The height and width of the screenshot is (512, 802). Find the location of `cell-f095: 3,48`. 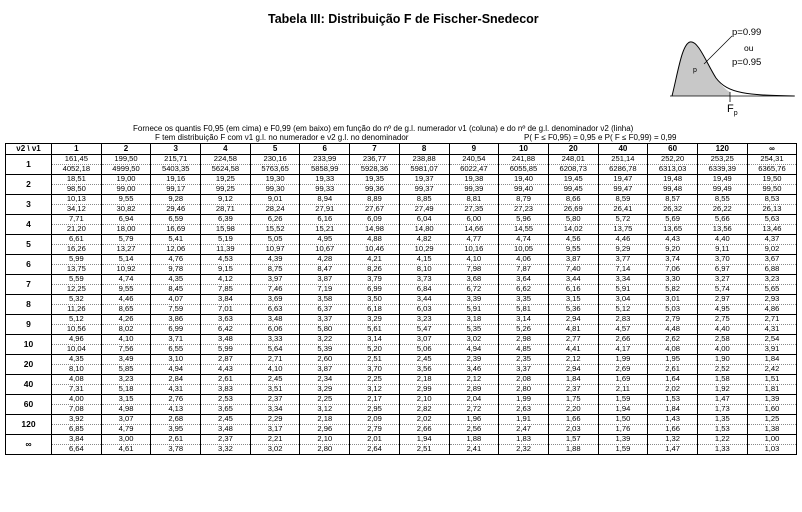

cell-f095: 3,48 is located at coordinates (275, 319).